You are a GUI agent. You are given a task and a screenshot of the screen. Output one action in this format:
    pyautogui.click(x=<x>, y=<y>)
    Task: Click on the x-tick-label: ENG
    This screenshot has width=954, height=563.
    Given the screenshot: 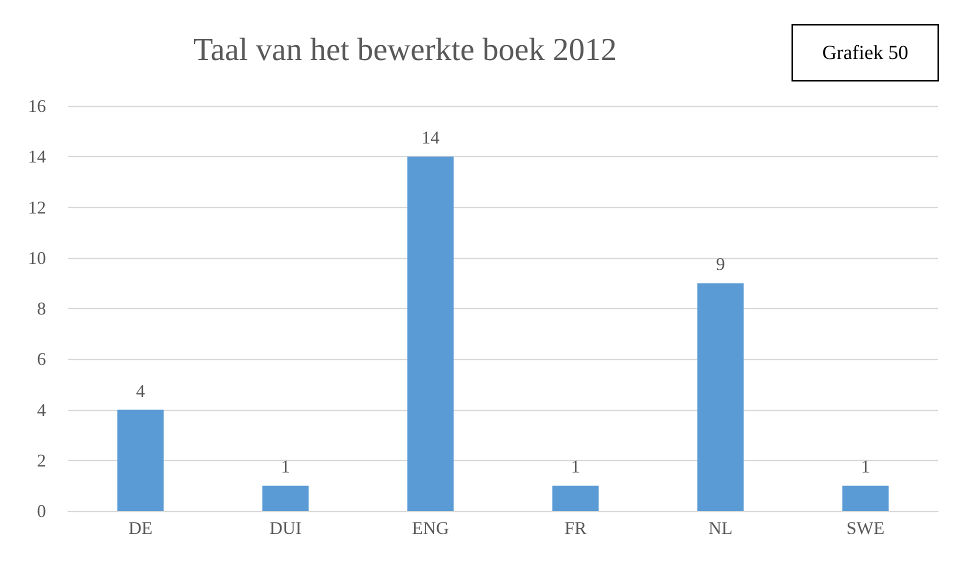 What is the action you would take?
    pyautogui.click(x=430, y=528)
    